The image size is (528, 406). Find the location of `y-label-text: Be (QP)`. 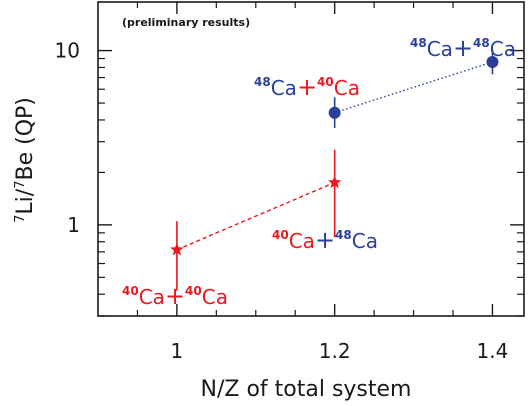

y-label-text: Be (QP) is located at coordinates (25, 138).